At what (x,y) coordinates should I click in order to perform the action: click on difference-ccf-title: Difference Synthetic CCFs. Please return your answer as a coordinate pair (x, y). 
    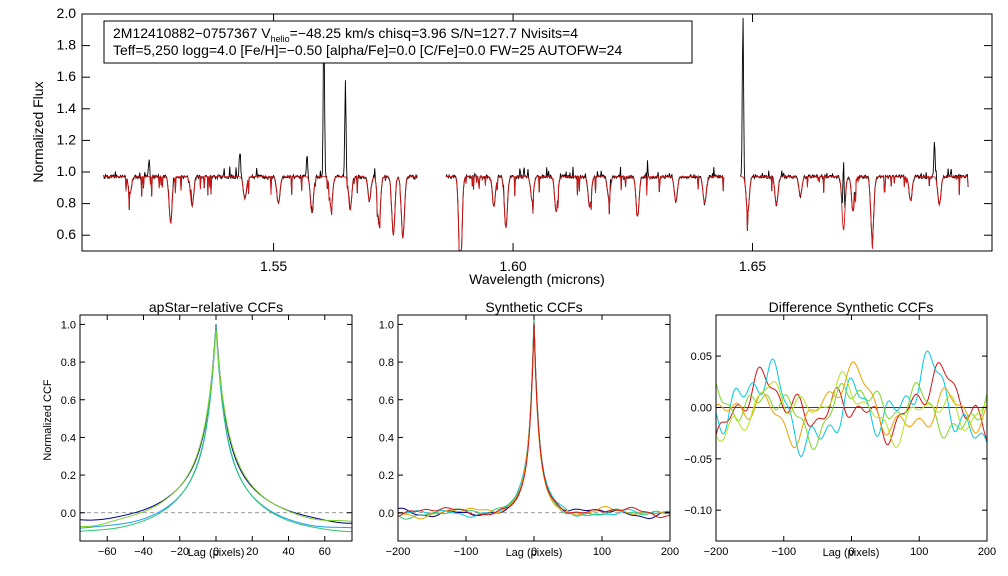
    Looking at the image, I should click on (851, 307).